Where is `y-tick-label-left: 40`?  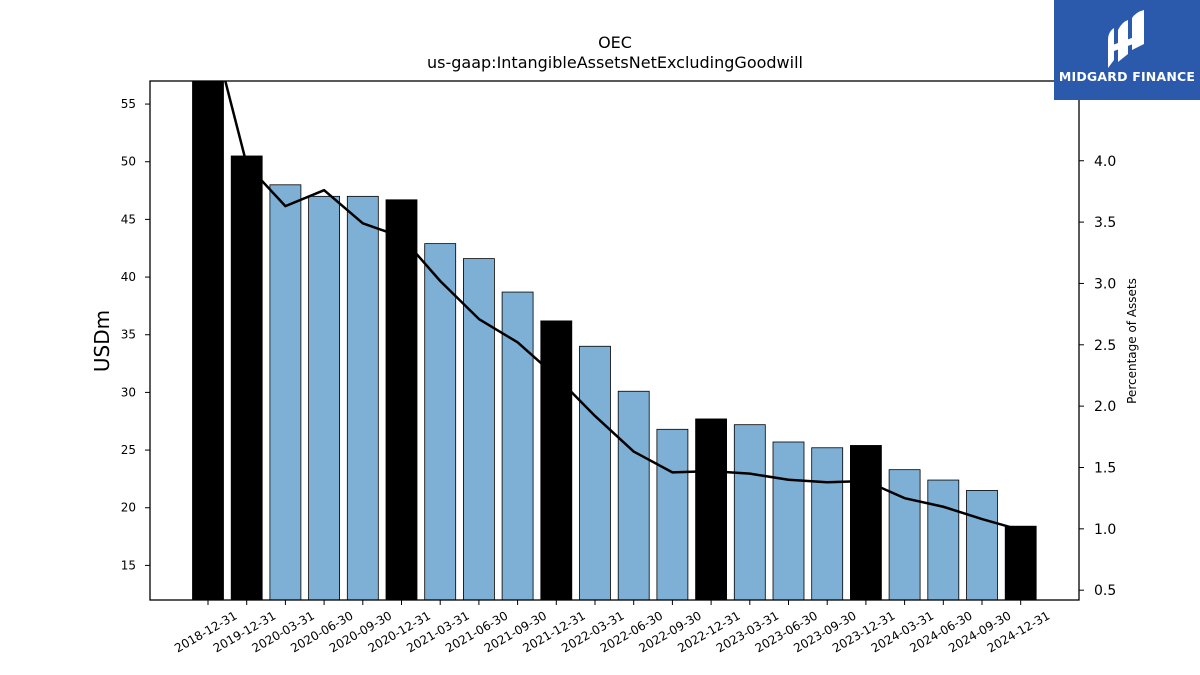 y-tick-label-left: 40 is located at coordinates (128, 277).